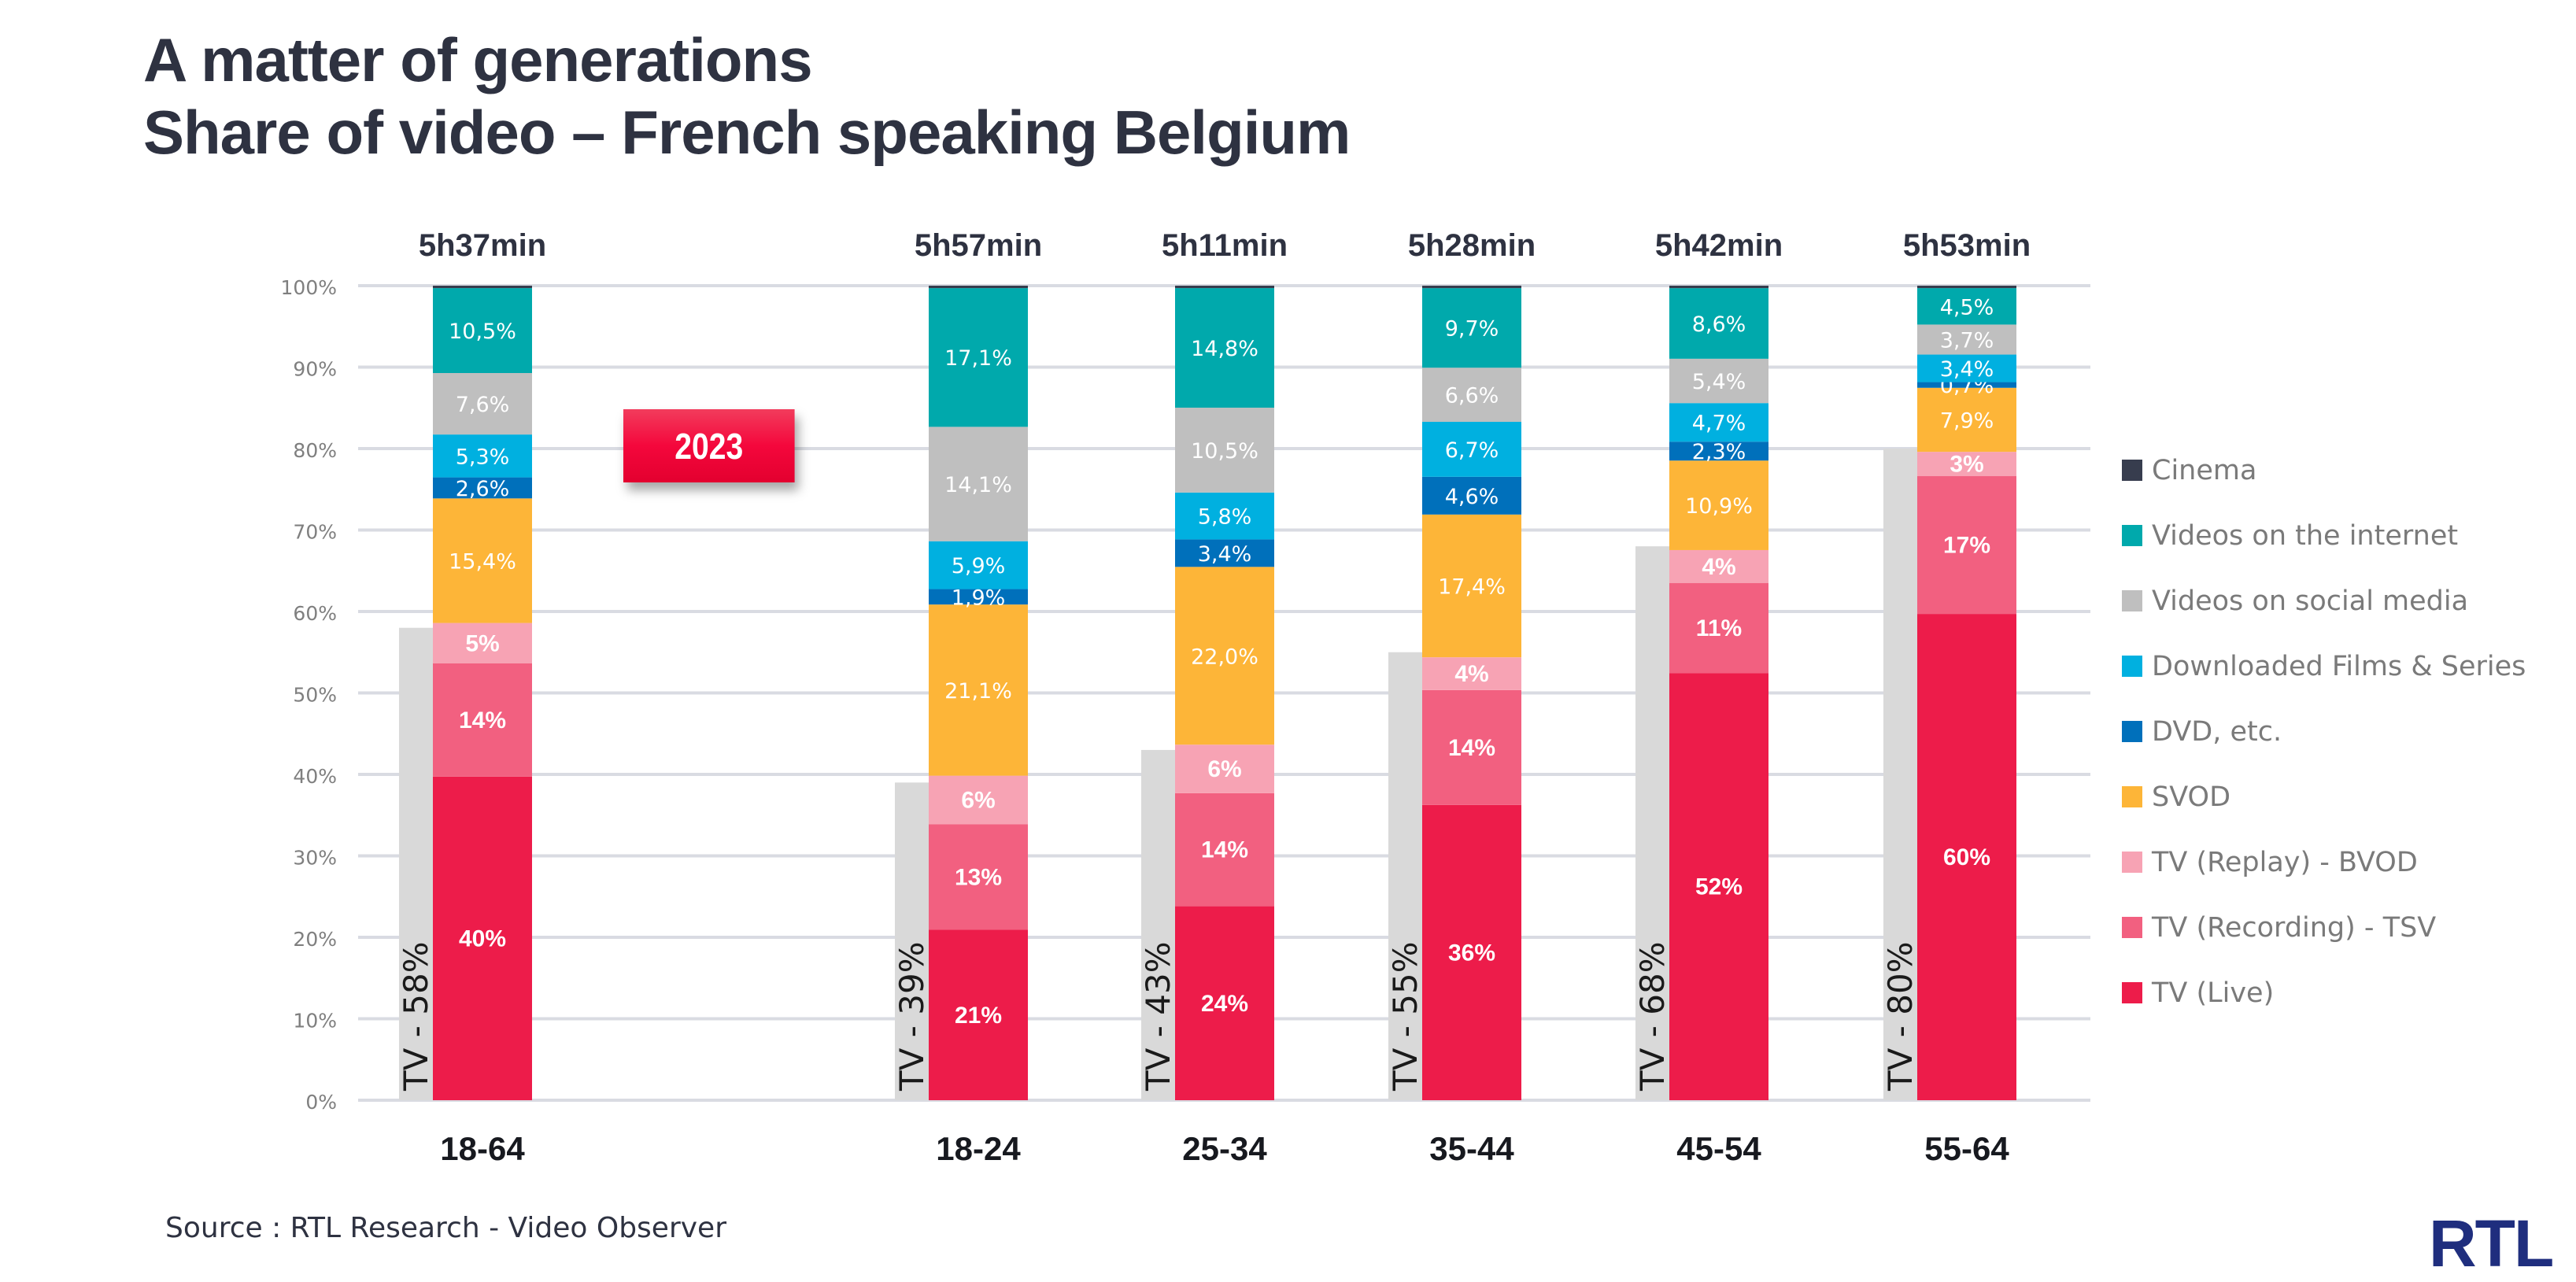  What do you see at coordinates (2324, 862) in the screenshot?
I see `legend-item: TV (Replay) - BVOD` at bounding box center [2324, 862].